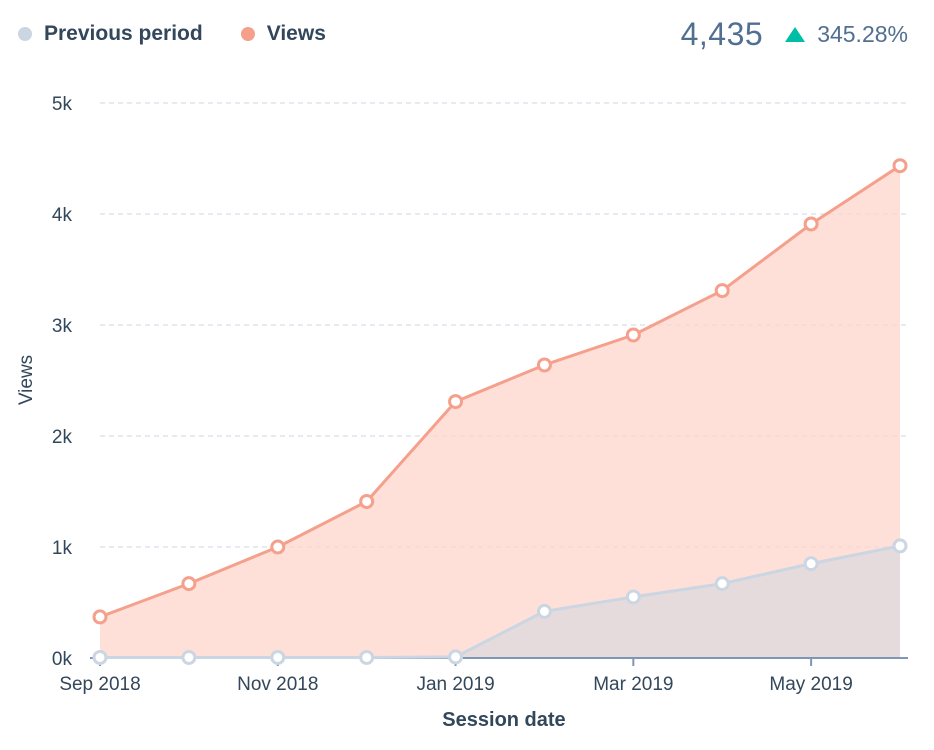 This screenshot has width=934, height=750. Describe the element at coordinates (62, 215) in the screenshot. I see `y-tick-label: 4k` at that location.